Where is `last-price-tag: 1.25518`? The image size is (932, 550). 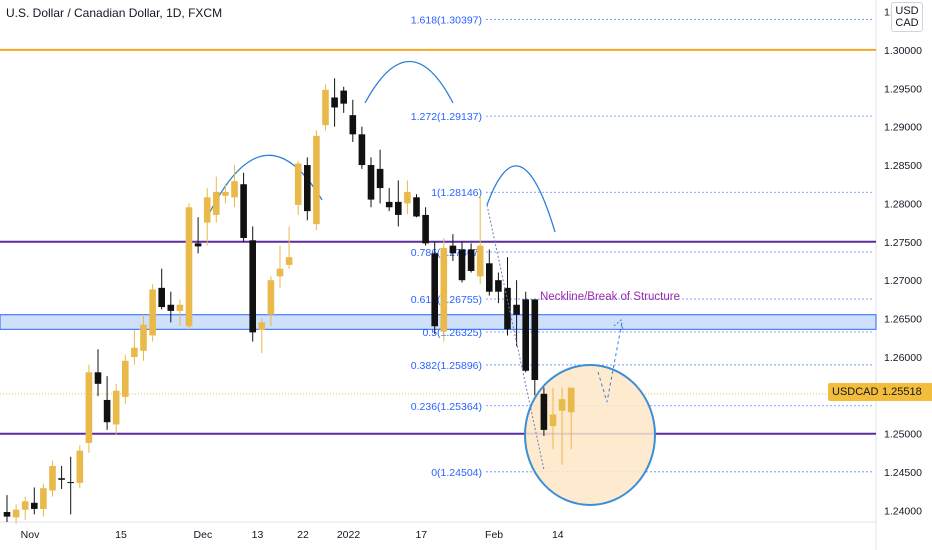
last-price-tag: 1.25518 is located at coordinates (905, 392).